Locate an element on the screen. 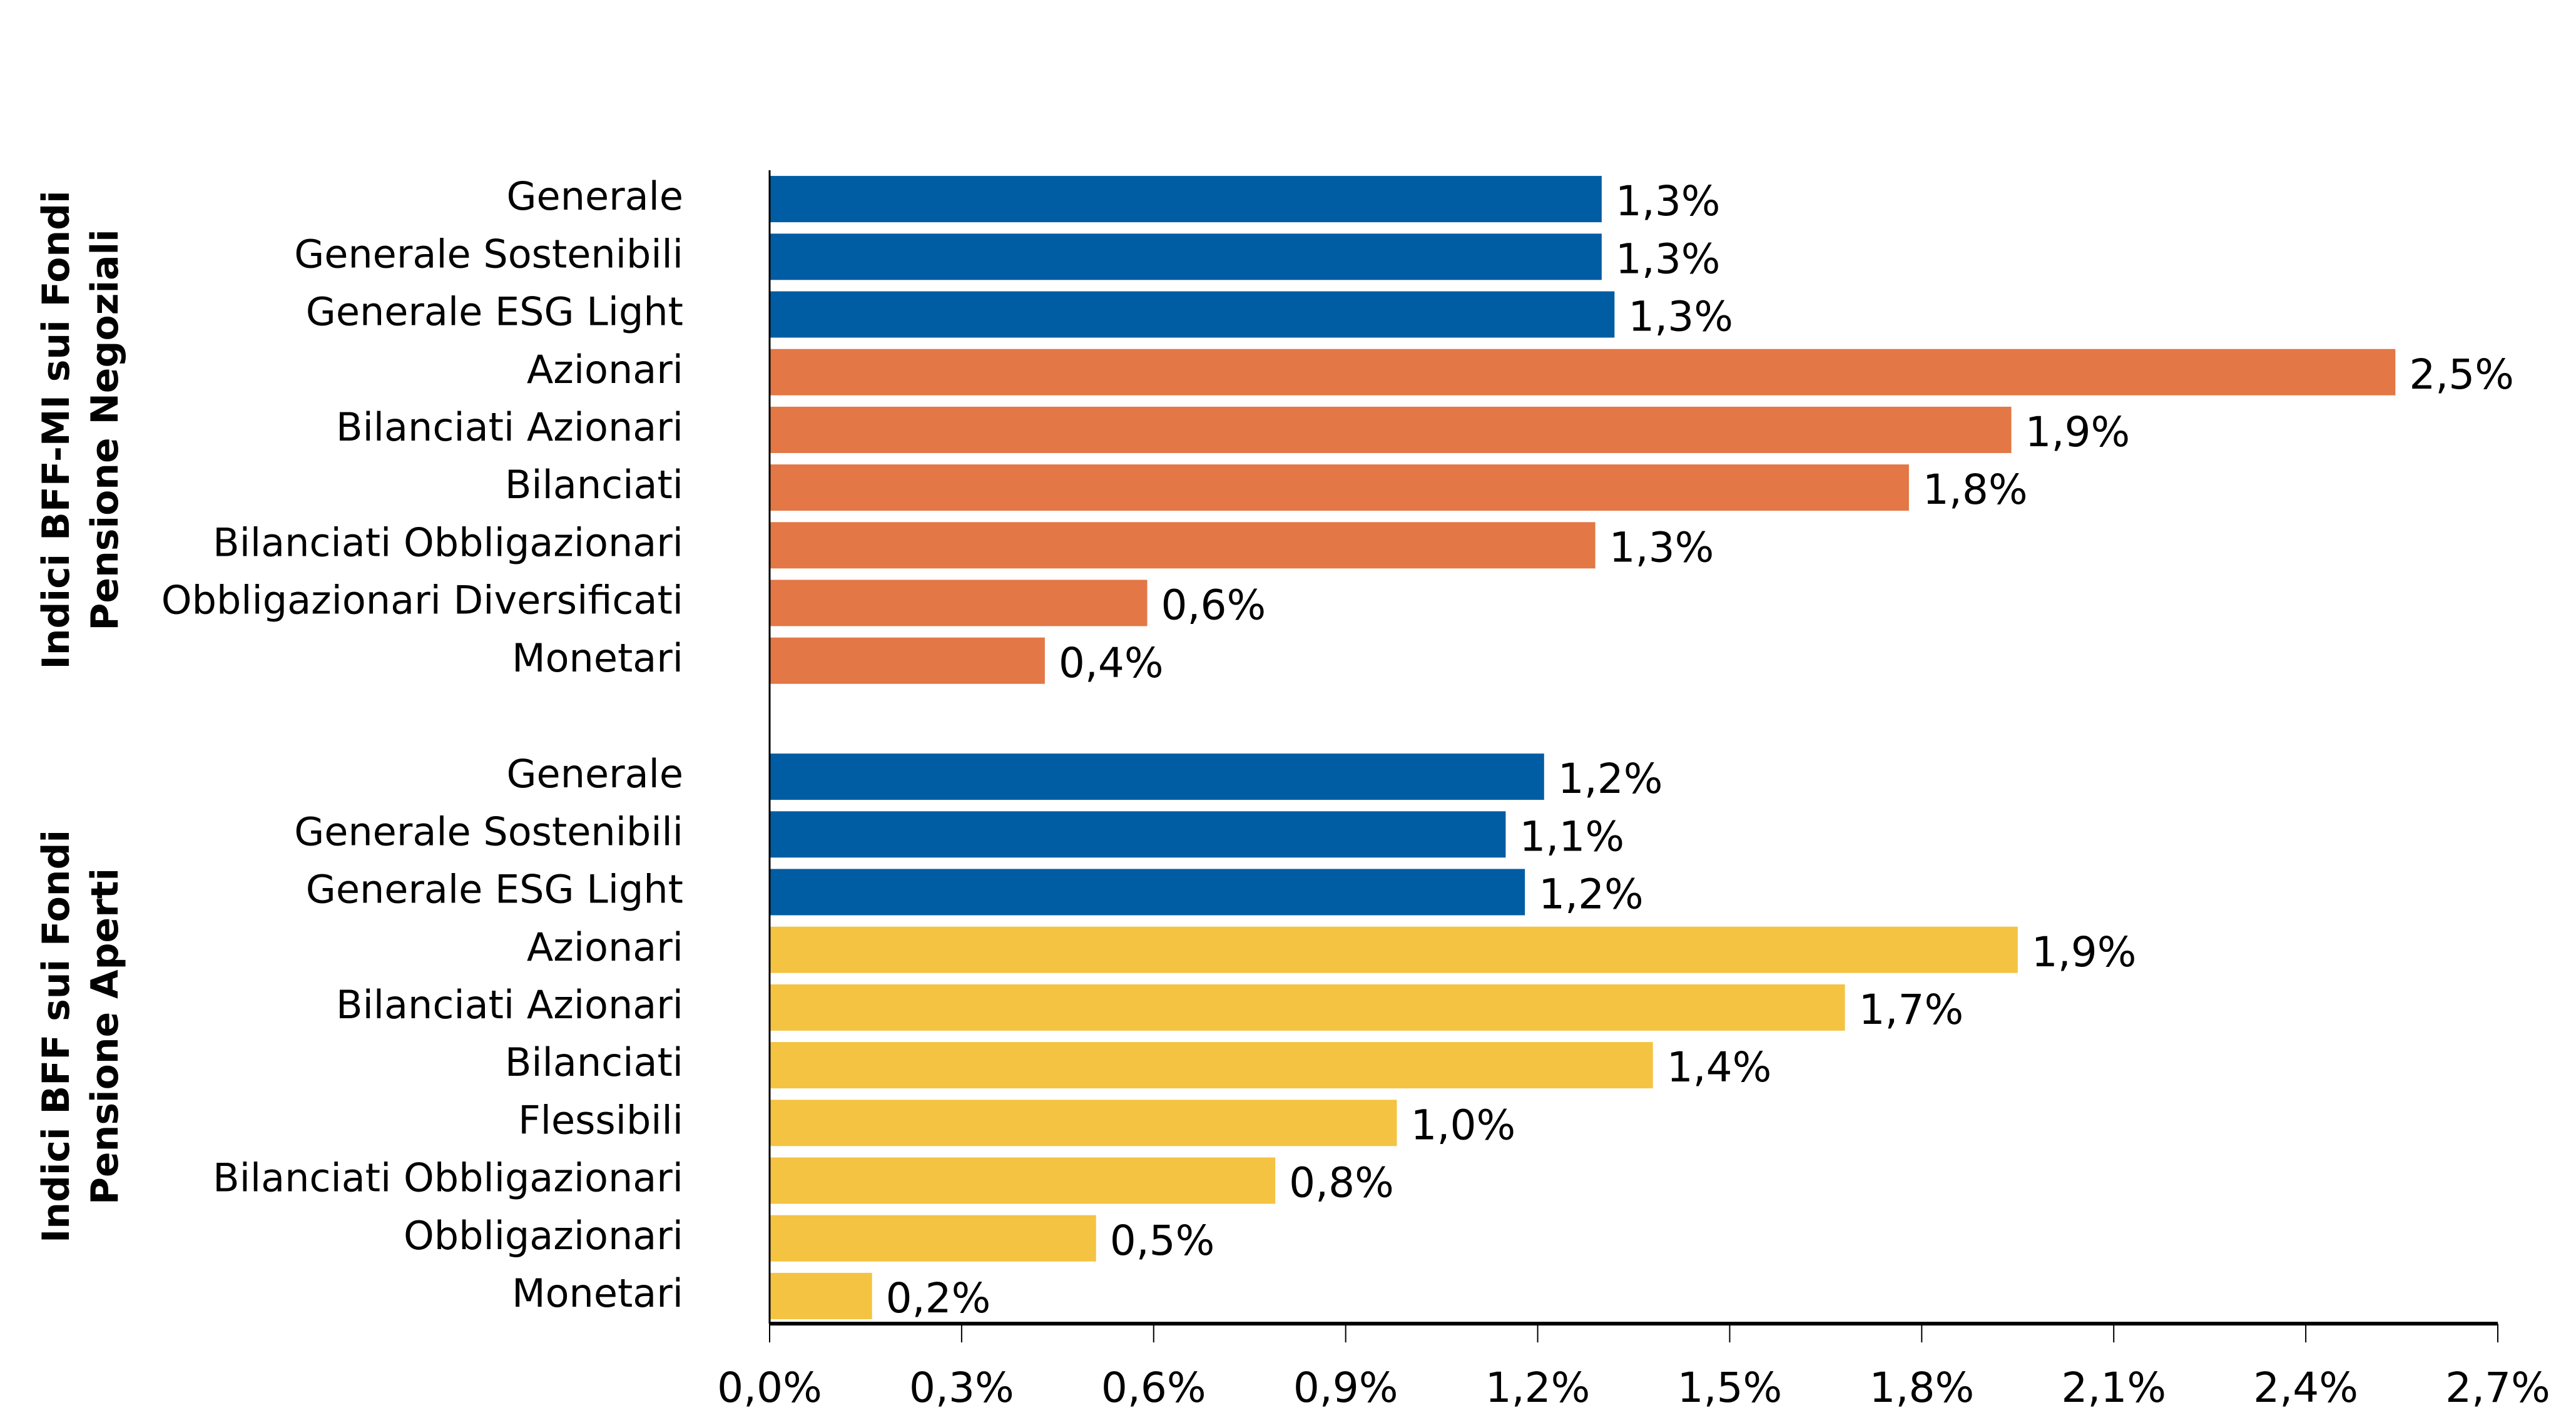 The width and height of the screenshot is (2576, 1420). x-tick-label: 1,8% is located at coordinates (1921, 1388).